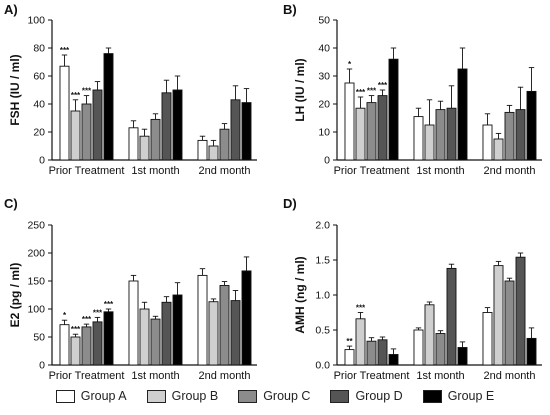  Describe the element at coordinates (349, 341) in the screenshot. I see `significance-label: **` at that location.